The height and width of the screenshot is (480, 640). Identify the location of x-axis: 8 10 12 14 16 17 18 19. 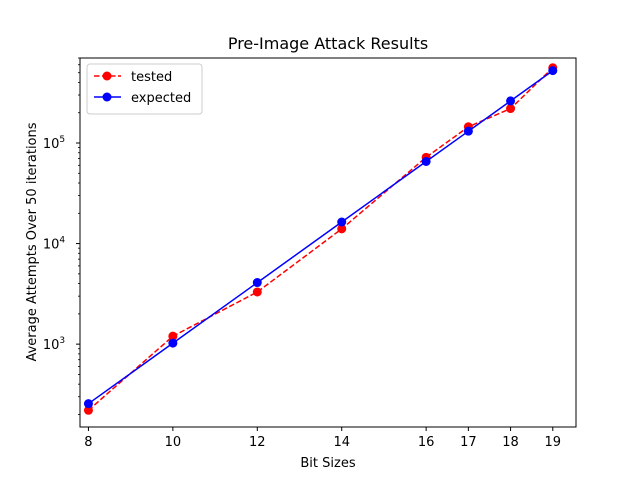
(322, 438).